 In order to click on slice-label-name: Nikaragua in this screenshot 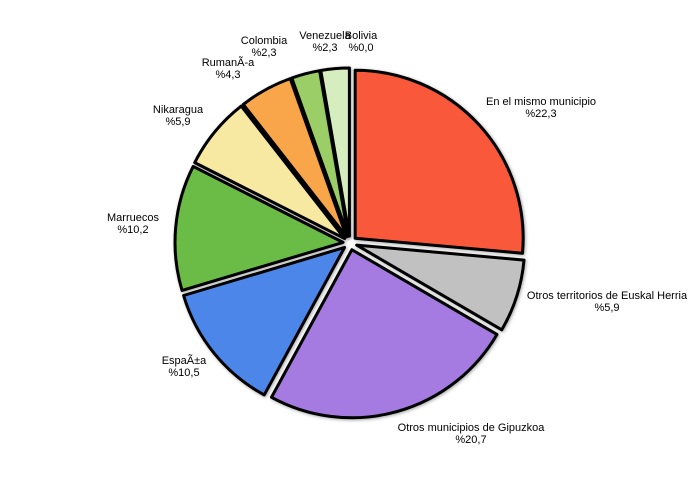, I will do `click(178, 110)`.